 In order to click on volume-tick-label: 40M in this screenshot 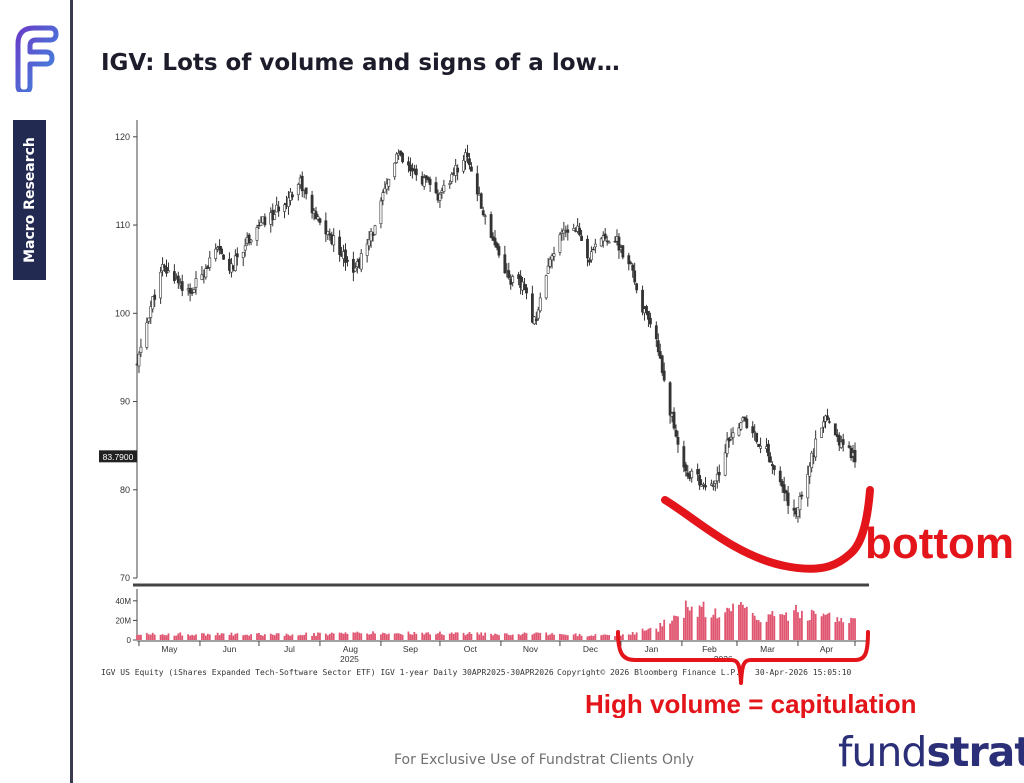, I will do `click(123, 601)`.